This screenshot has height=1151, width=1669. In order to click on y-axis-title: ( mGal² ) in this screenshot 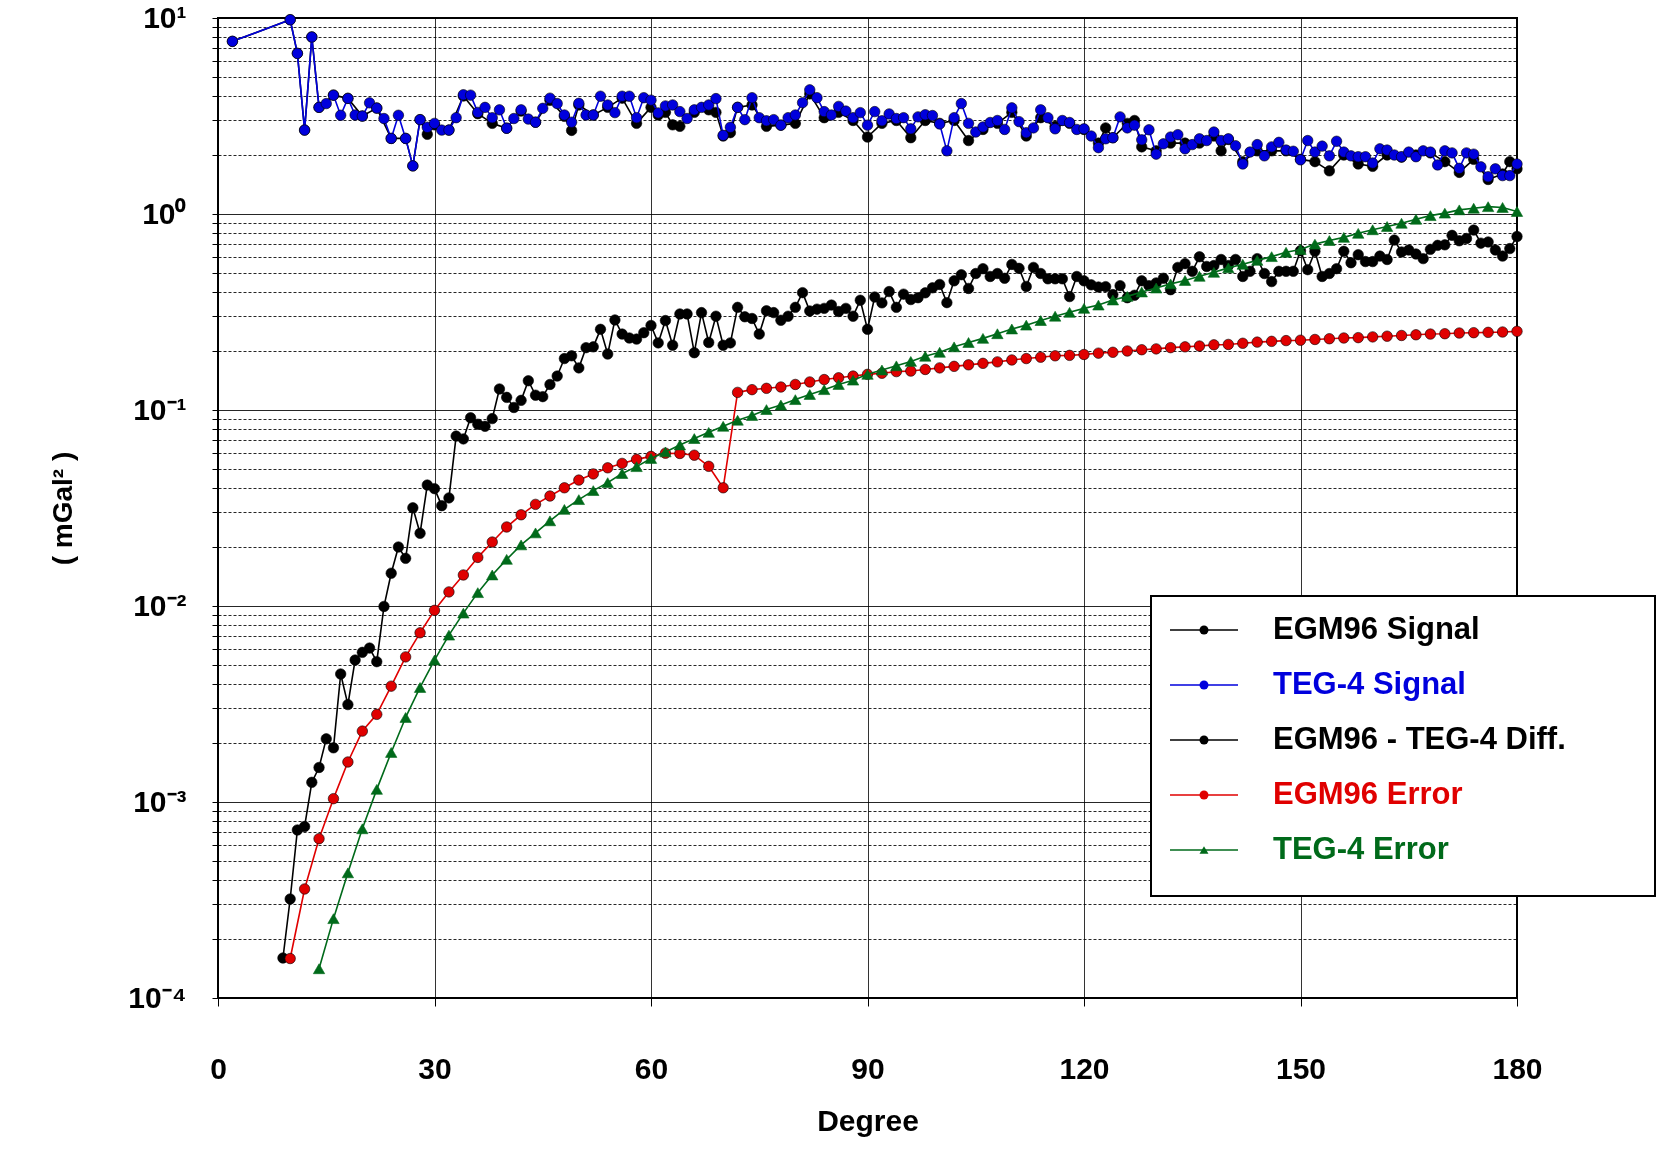, I will do `click(63, 508)`.